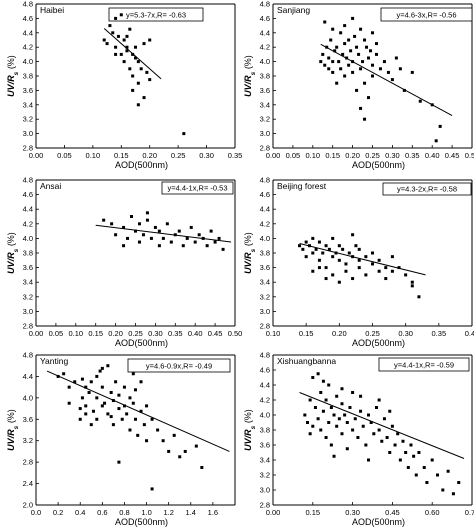 The height and width of the screenshot is (528, 474). I want to click on panel-title: Haibei, so click(52, 10).